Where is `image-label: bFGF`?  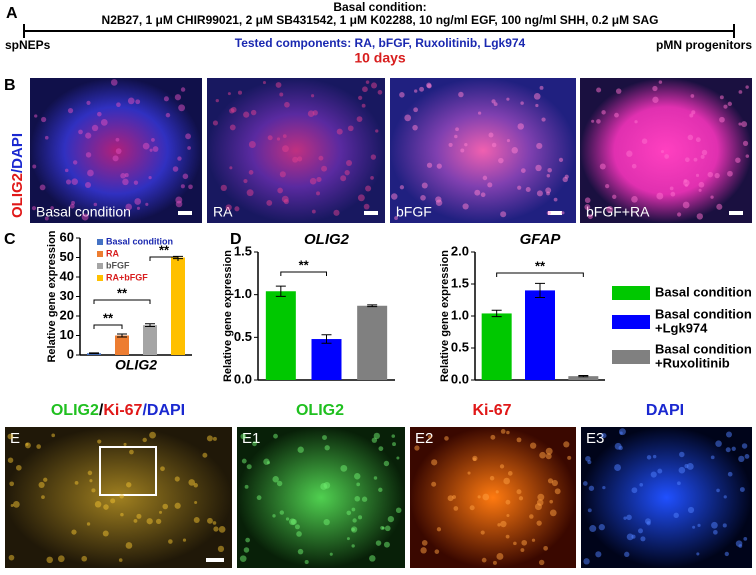
image-label: bFGF is located at coordinates (414, 212).